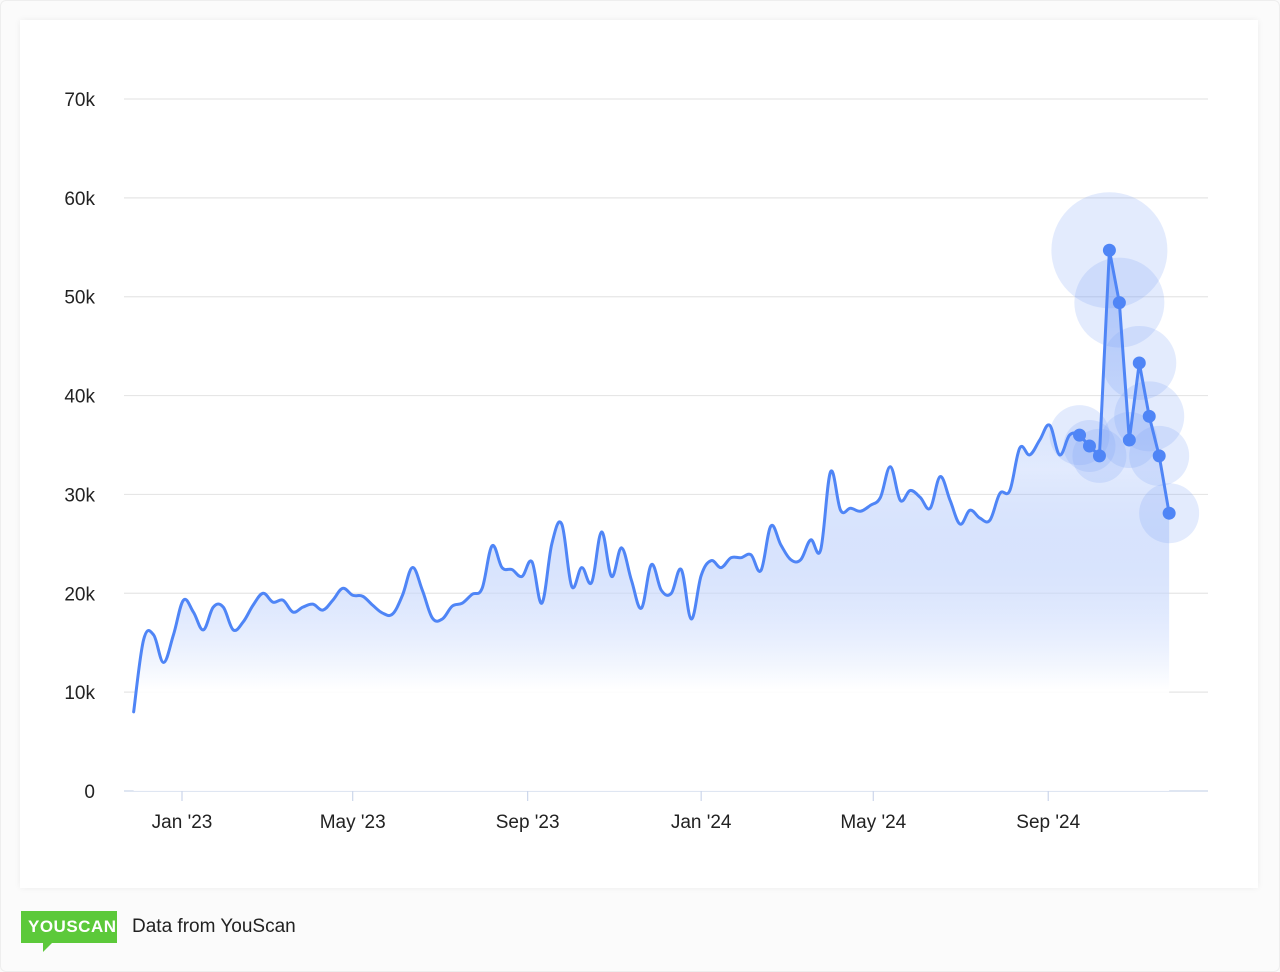 The height and width of the screenshot is (972, 1280). I want to click on youscan-logo: YOUSCAN, so click(69, 931).